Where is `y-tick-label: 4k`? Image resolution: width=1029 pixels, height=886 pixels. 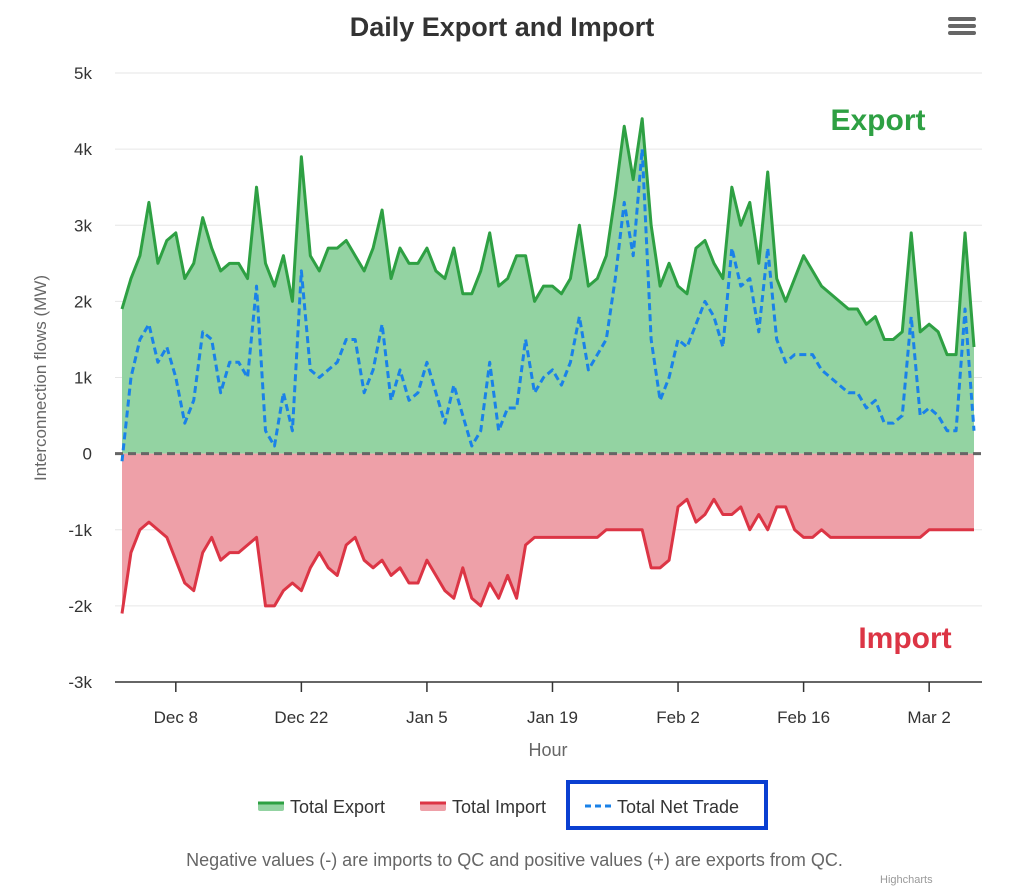
y-tick-label: 4k is located at coordinates (83, 149).